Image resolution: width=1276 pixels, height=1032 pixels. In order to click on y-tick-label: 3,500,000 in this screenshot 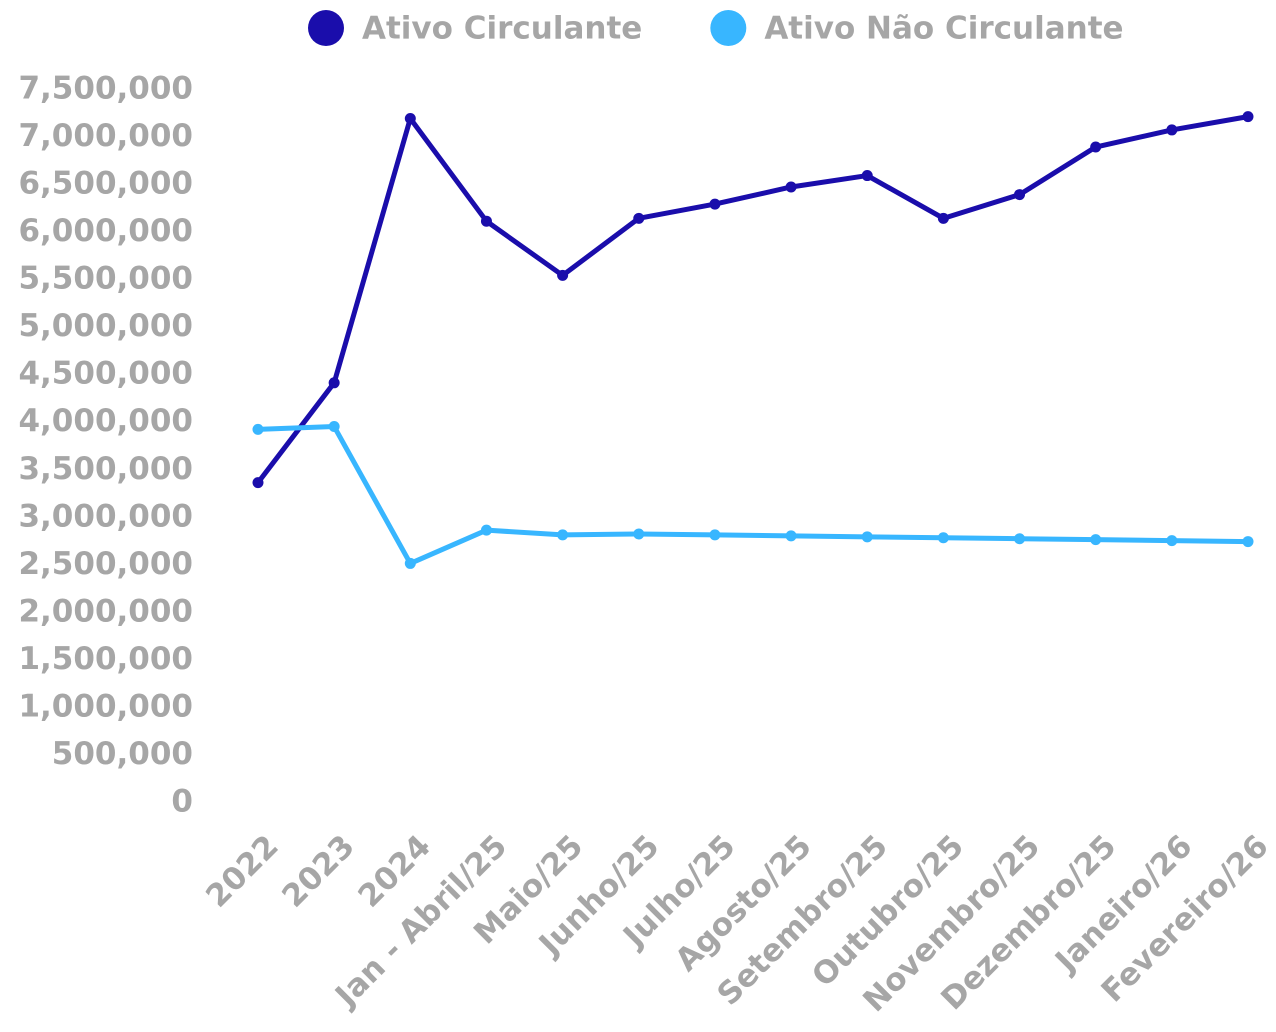, I will do `click(105, 469)`.